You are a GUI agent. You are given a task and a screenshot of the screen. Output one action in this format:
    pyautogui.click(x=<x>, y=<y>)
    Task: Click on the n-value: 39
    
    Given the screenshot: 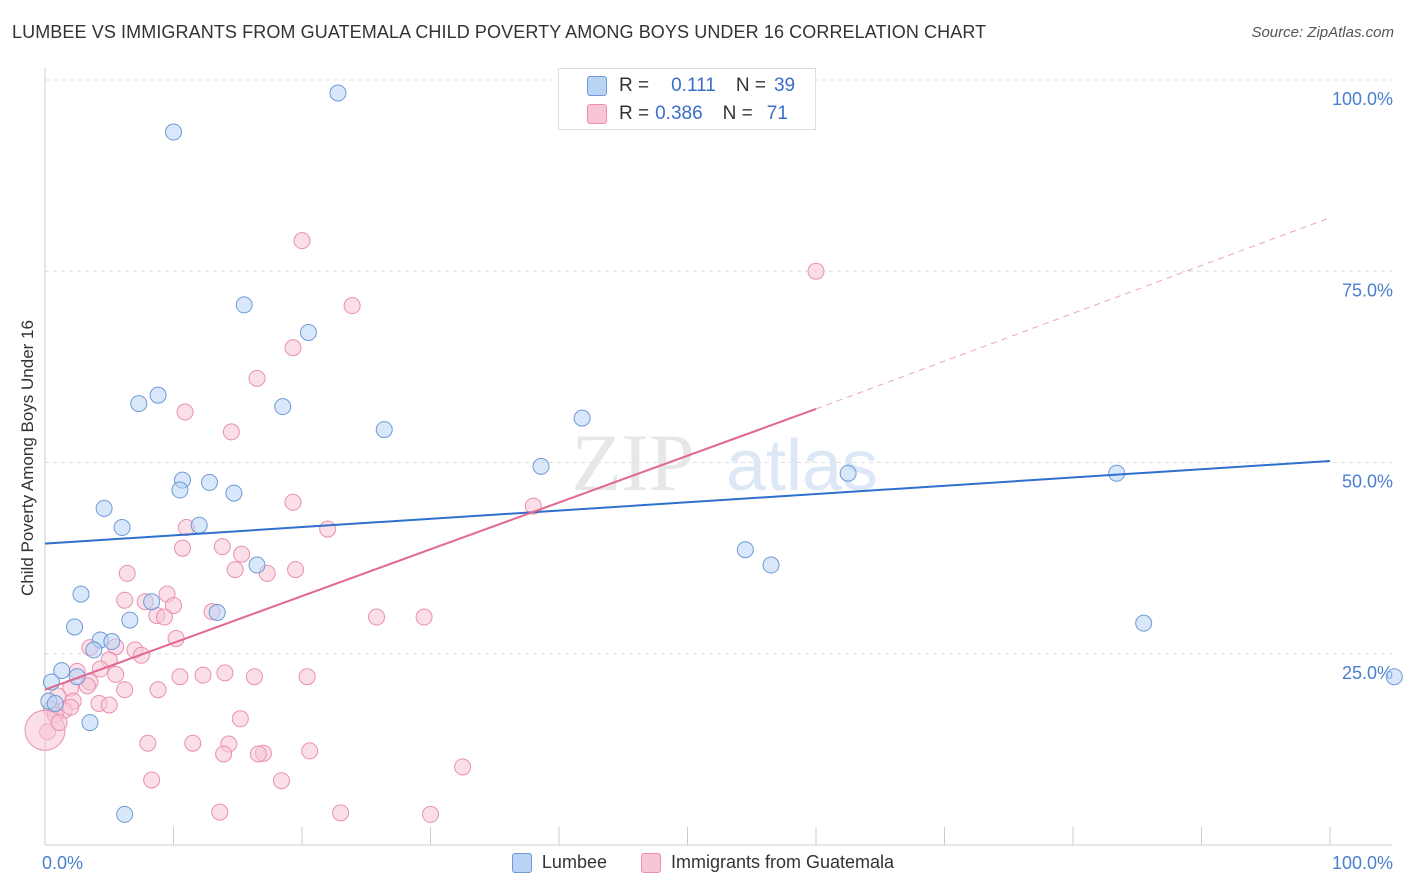 What is the action you would take?
    pyautogui.click(x=784, y=85)
    